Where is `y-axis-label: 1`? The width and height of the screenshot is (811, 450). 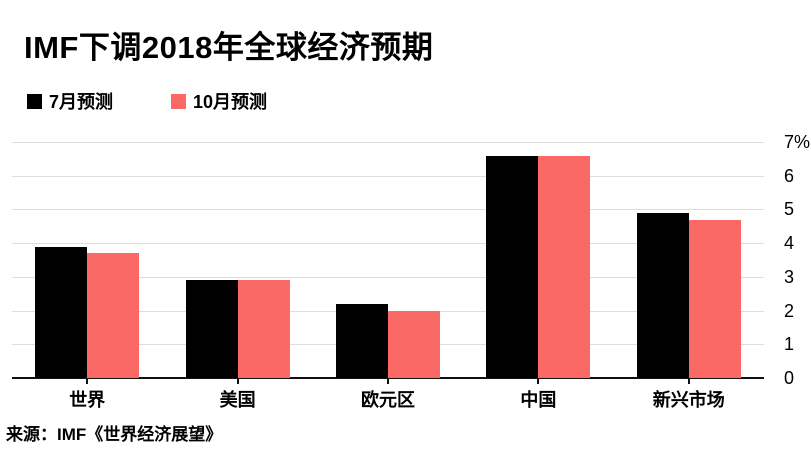
y-axis-label: 1 is located at coordinates (789, 344).